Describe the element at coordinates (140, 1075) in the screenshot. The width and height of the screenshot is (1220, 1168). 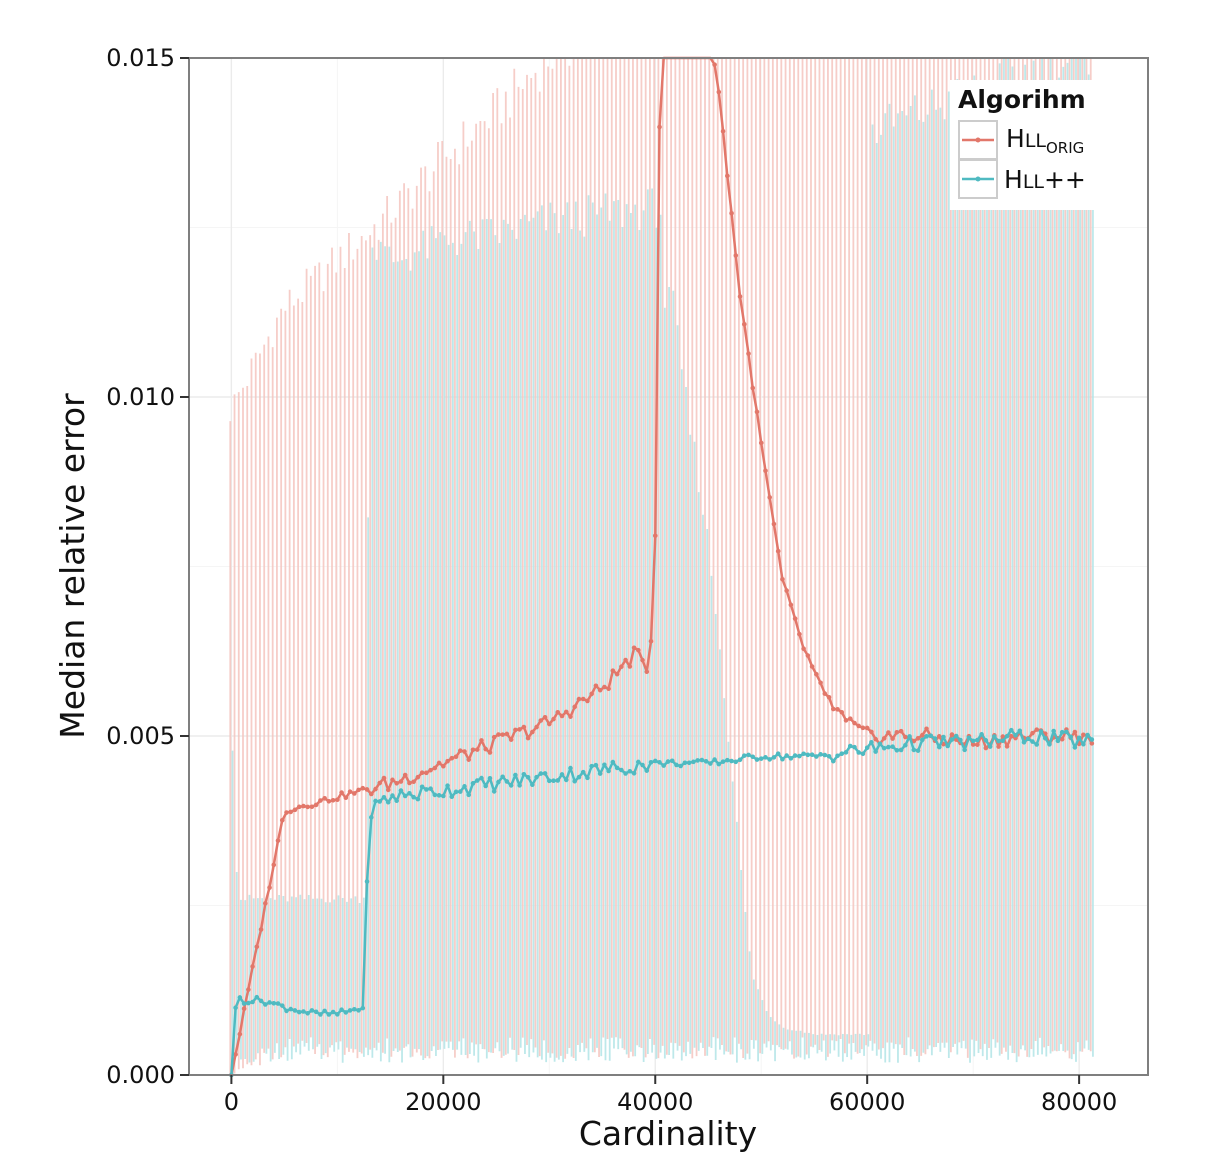
I see `y-tick-label: 0.000` at that location.